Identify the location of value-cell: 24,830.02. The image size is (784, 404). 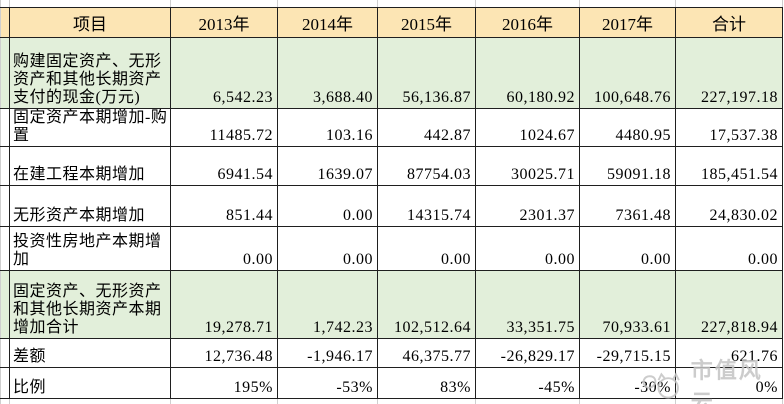
(729, 205).